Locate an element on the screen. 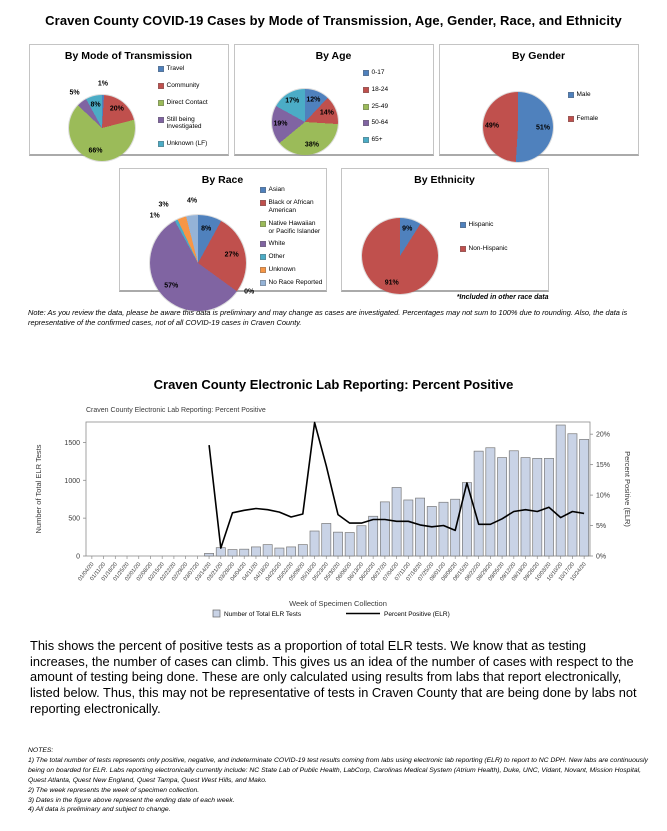  legend-item: 0-17 is located at coordinates (396, 73).